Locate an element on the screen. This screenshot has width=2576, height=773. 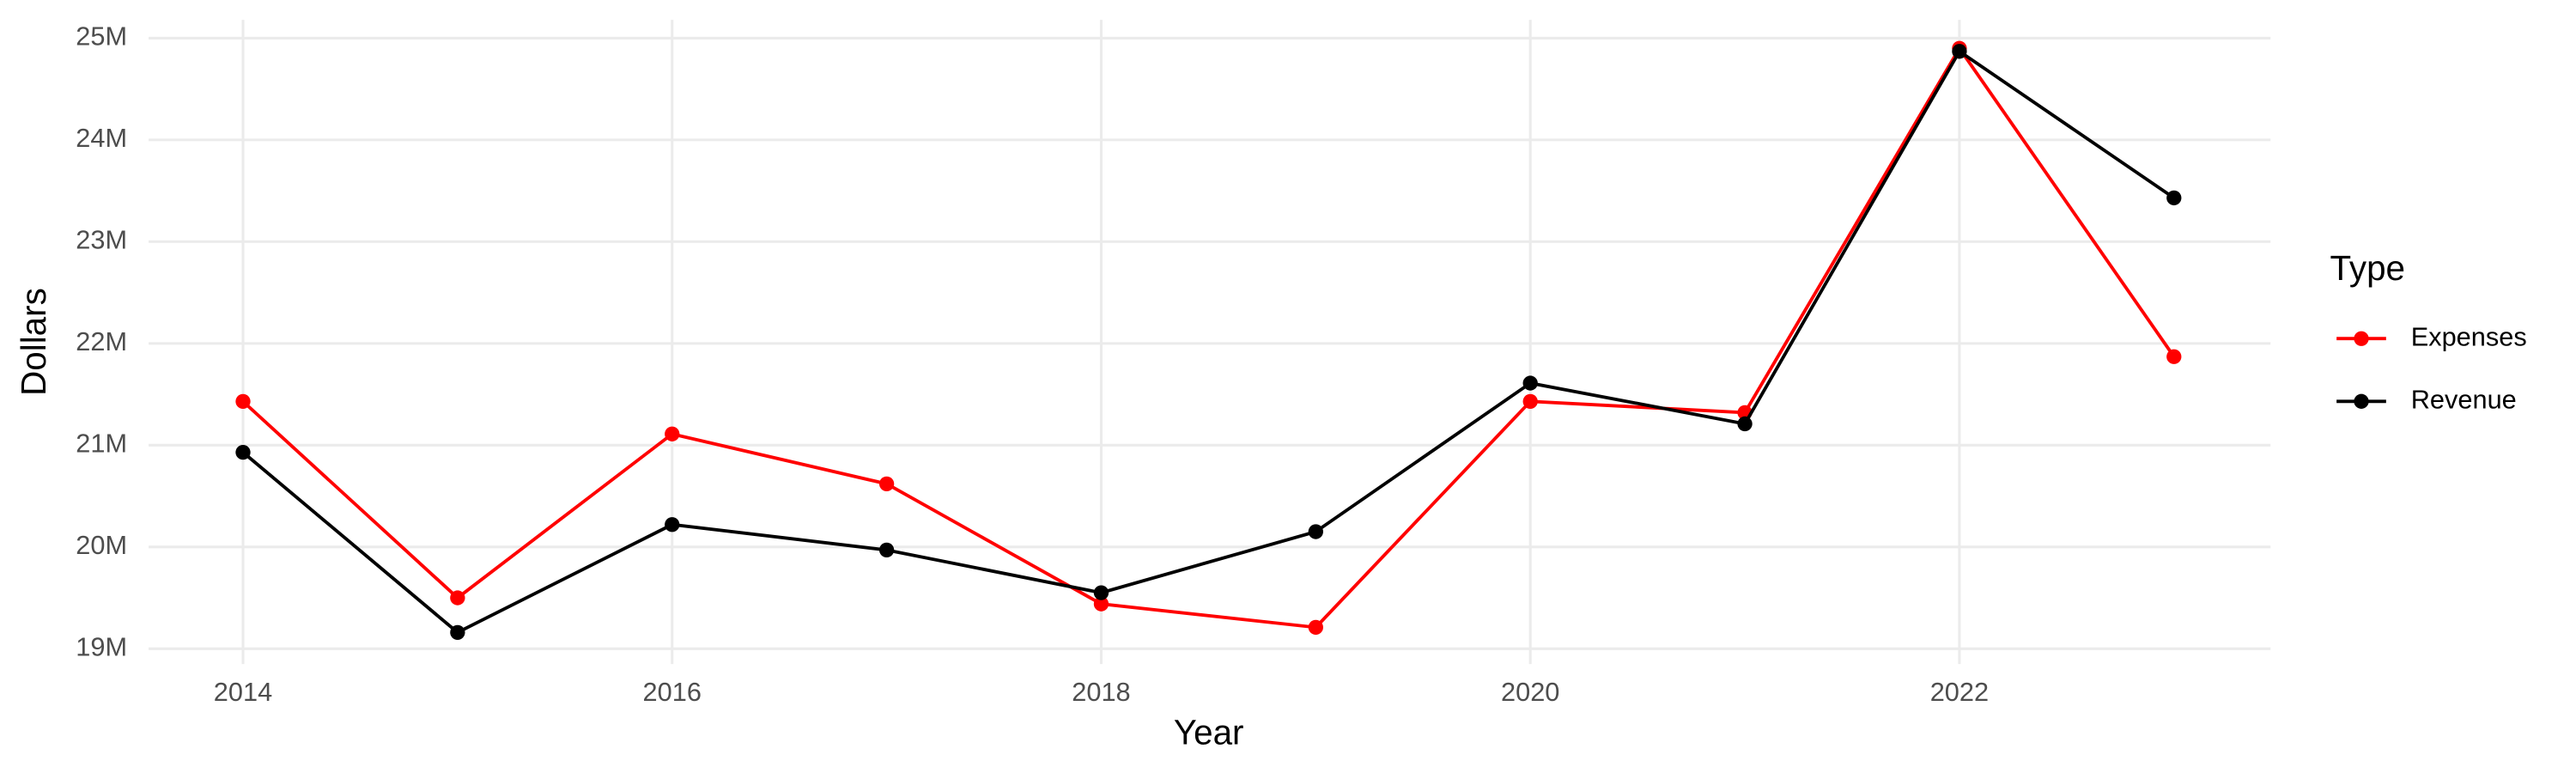
x-axis-title: Year is located at coordinates (1209, 732).